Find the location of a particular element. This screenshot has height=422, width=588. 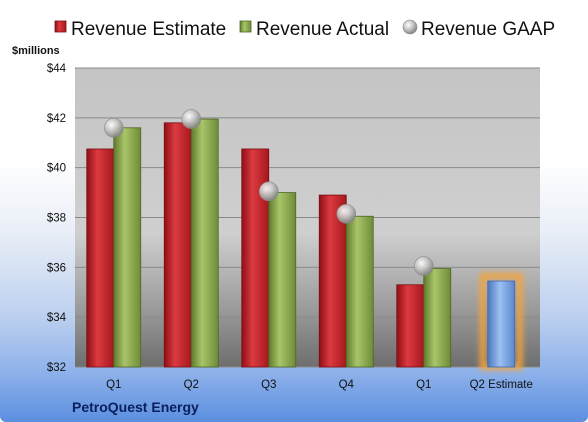

legend-item-gaap: Revenue GAAP is located at coordinates (478, 29).